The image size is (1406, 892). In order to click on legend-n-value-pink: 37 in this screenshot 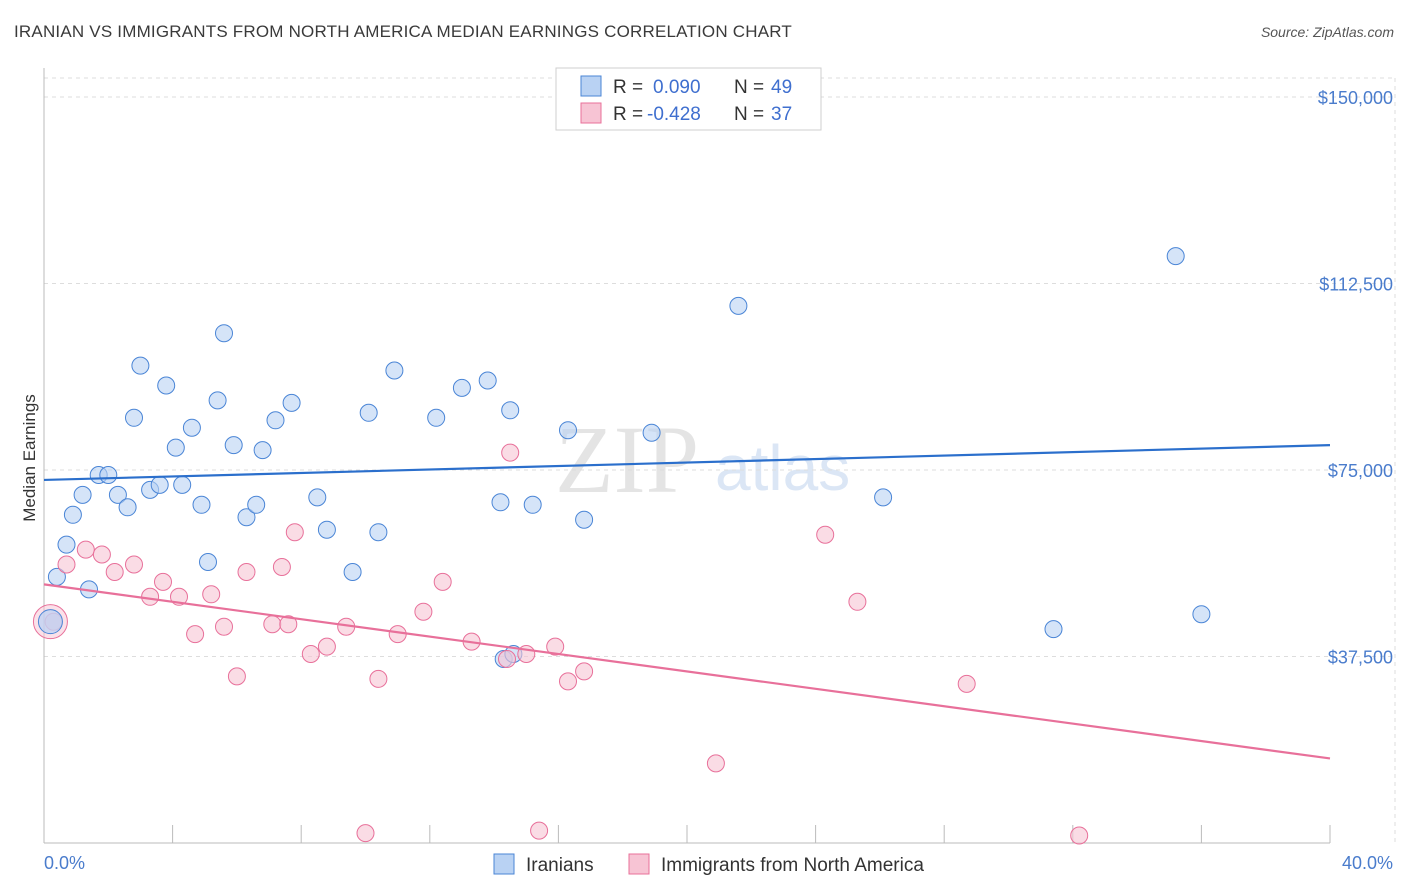, I will do `click(781, 114)`.